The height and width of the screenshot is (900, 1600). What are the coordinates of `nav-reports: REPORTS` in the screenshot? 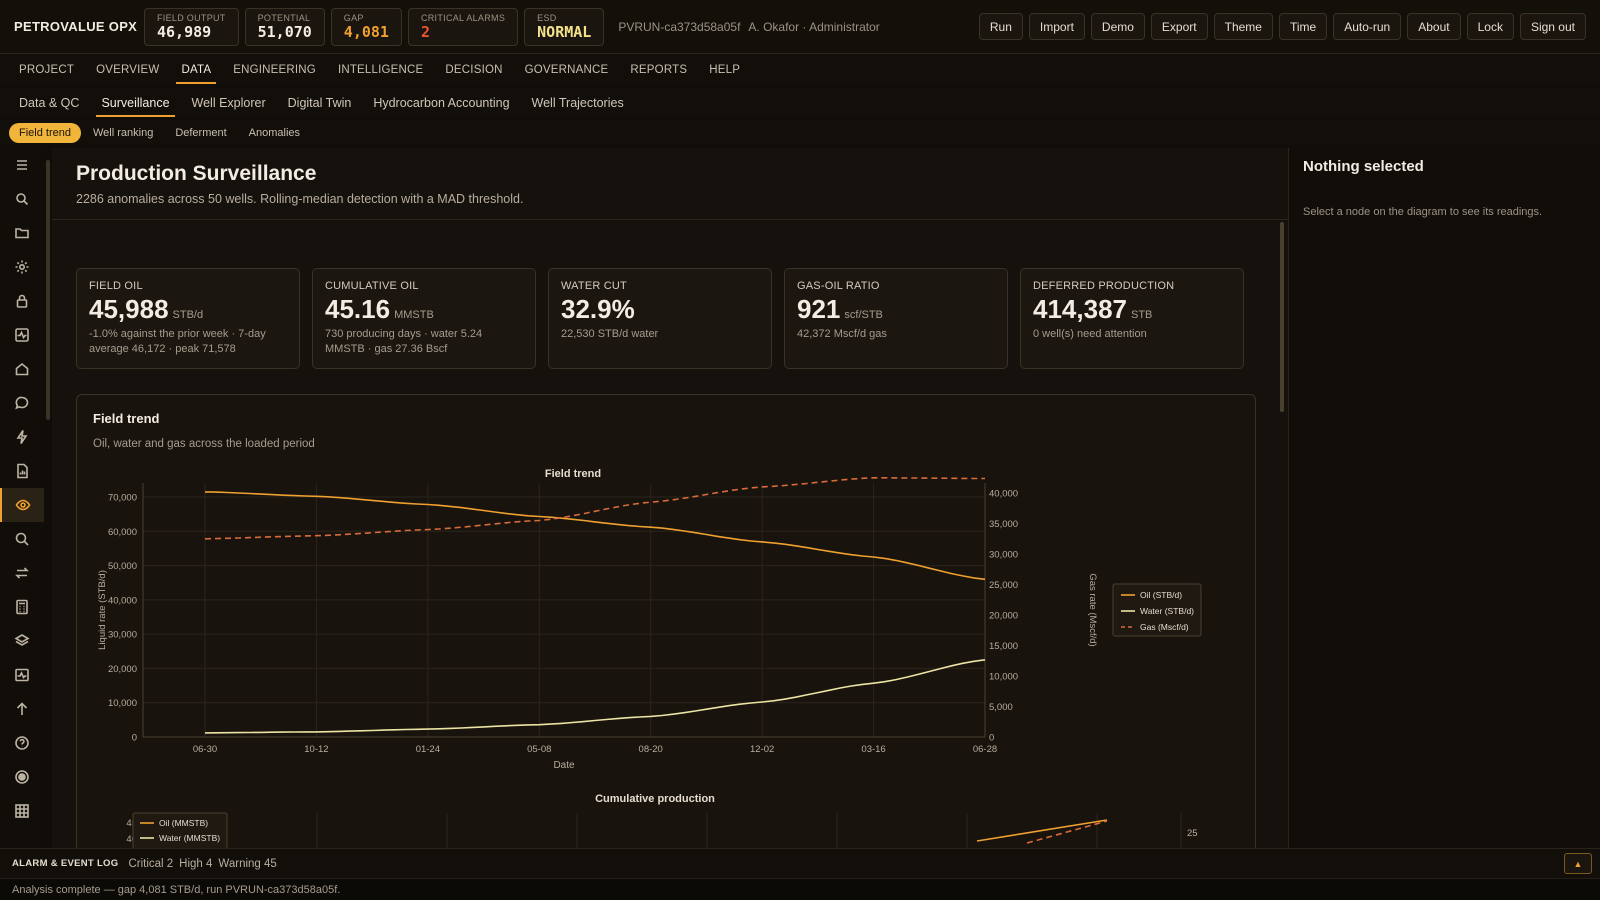 It's located at (659, 70).